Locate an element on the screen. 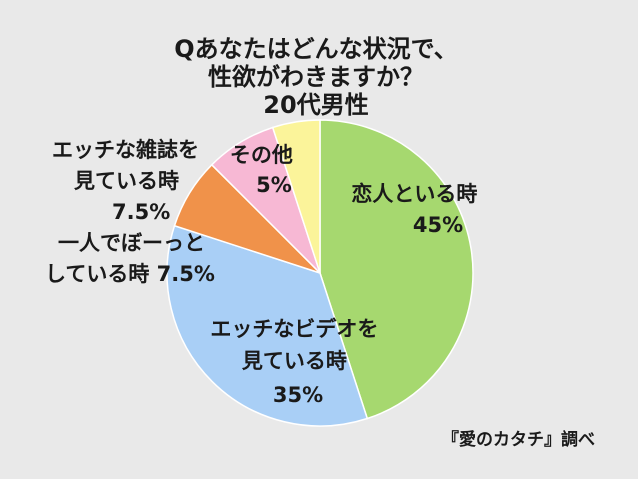 This screenshot has height=479, width=638. slice-label-adult-video: エッチなビデオを 見ている時 35% is located at coordinates (297, 362).